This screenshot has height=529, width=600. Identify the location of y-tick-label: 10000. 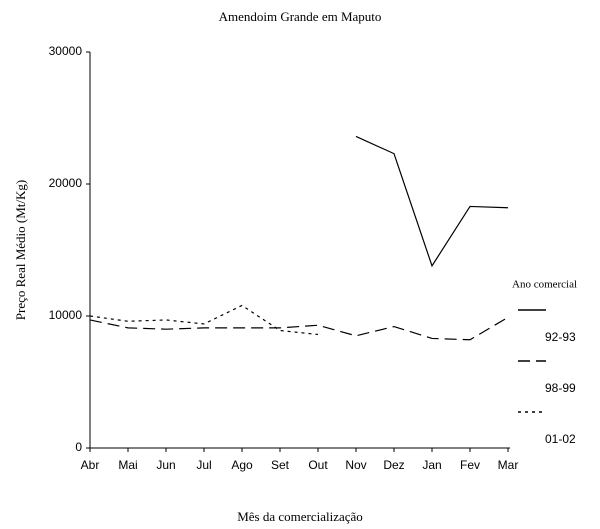
(66, 315).